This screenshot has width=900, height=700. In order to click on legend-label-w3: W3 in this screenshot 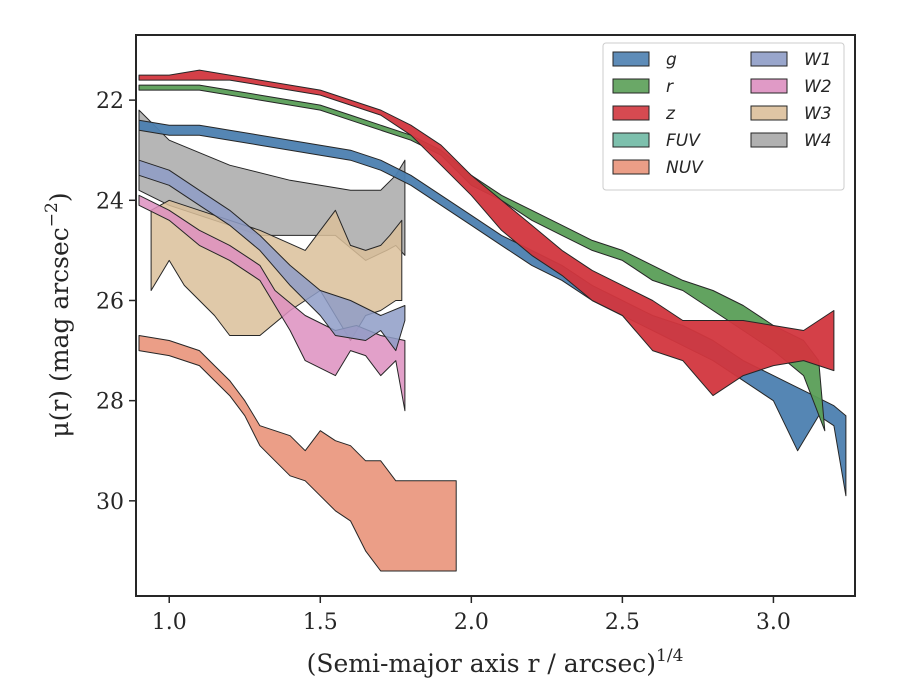, I will do `click(818, 114)`.